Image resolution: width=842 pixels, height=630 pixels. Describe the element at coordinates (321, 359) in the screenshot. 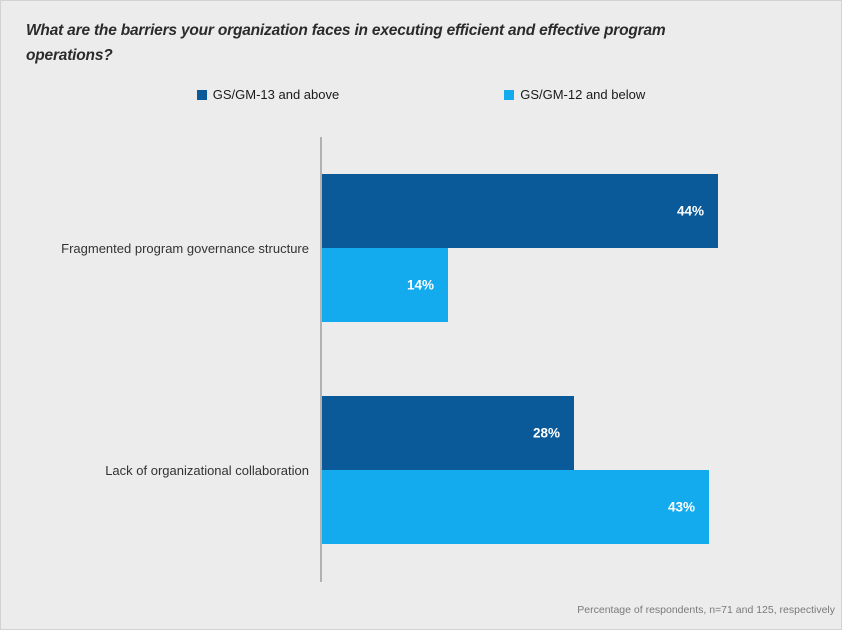

I see `y-axis-line` at that location.